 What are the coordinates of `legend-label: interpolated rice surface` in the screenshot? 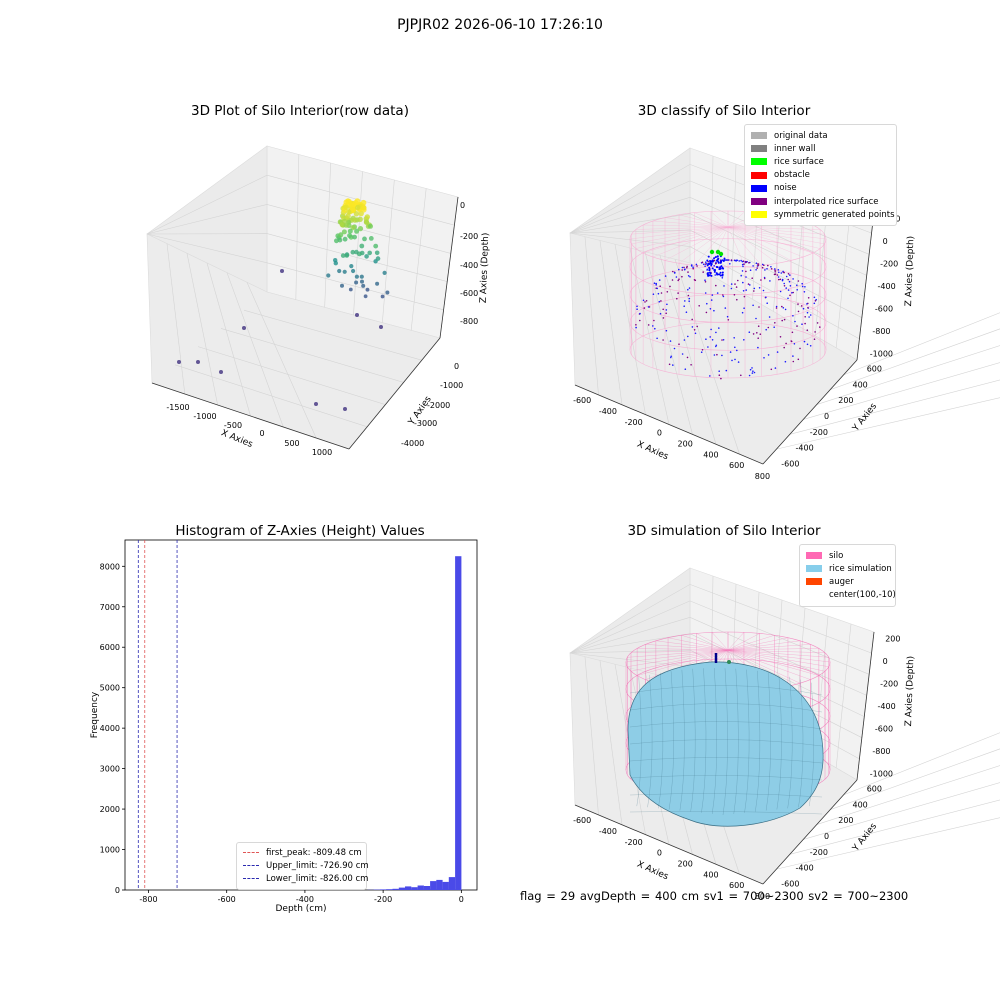 It's located at (826, 201).